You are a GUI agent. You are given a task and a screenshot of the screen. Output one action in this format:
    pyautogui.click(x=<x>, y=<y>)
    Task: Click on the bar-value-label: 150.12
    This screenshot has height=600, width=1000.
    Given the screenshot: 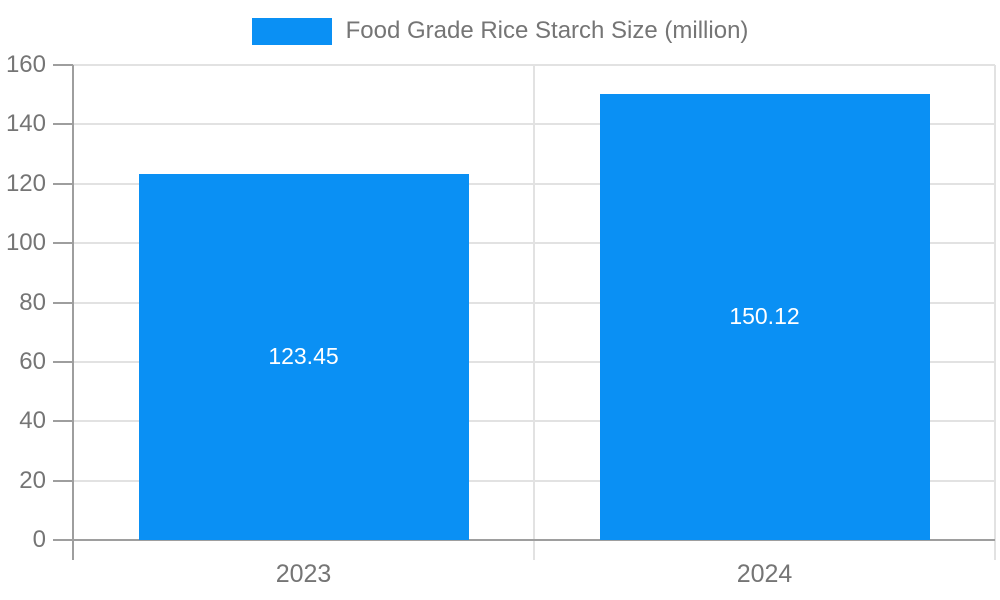 What is the action you would take?
    pyautogui.click(x=764, y=316)
    